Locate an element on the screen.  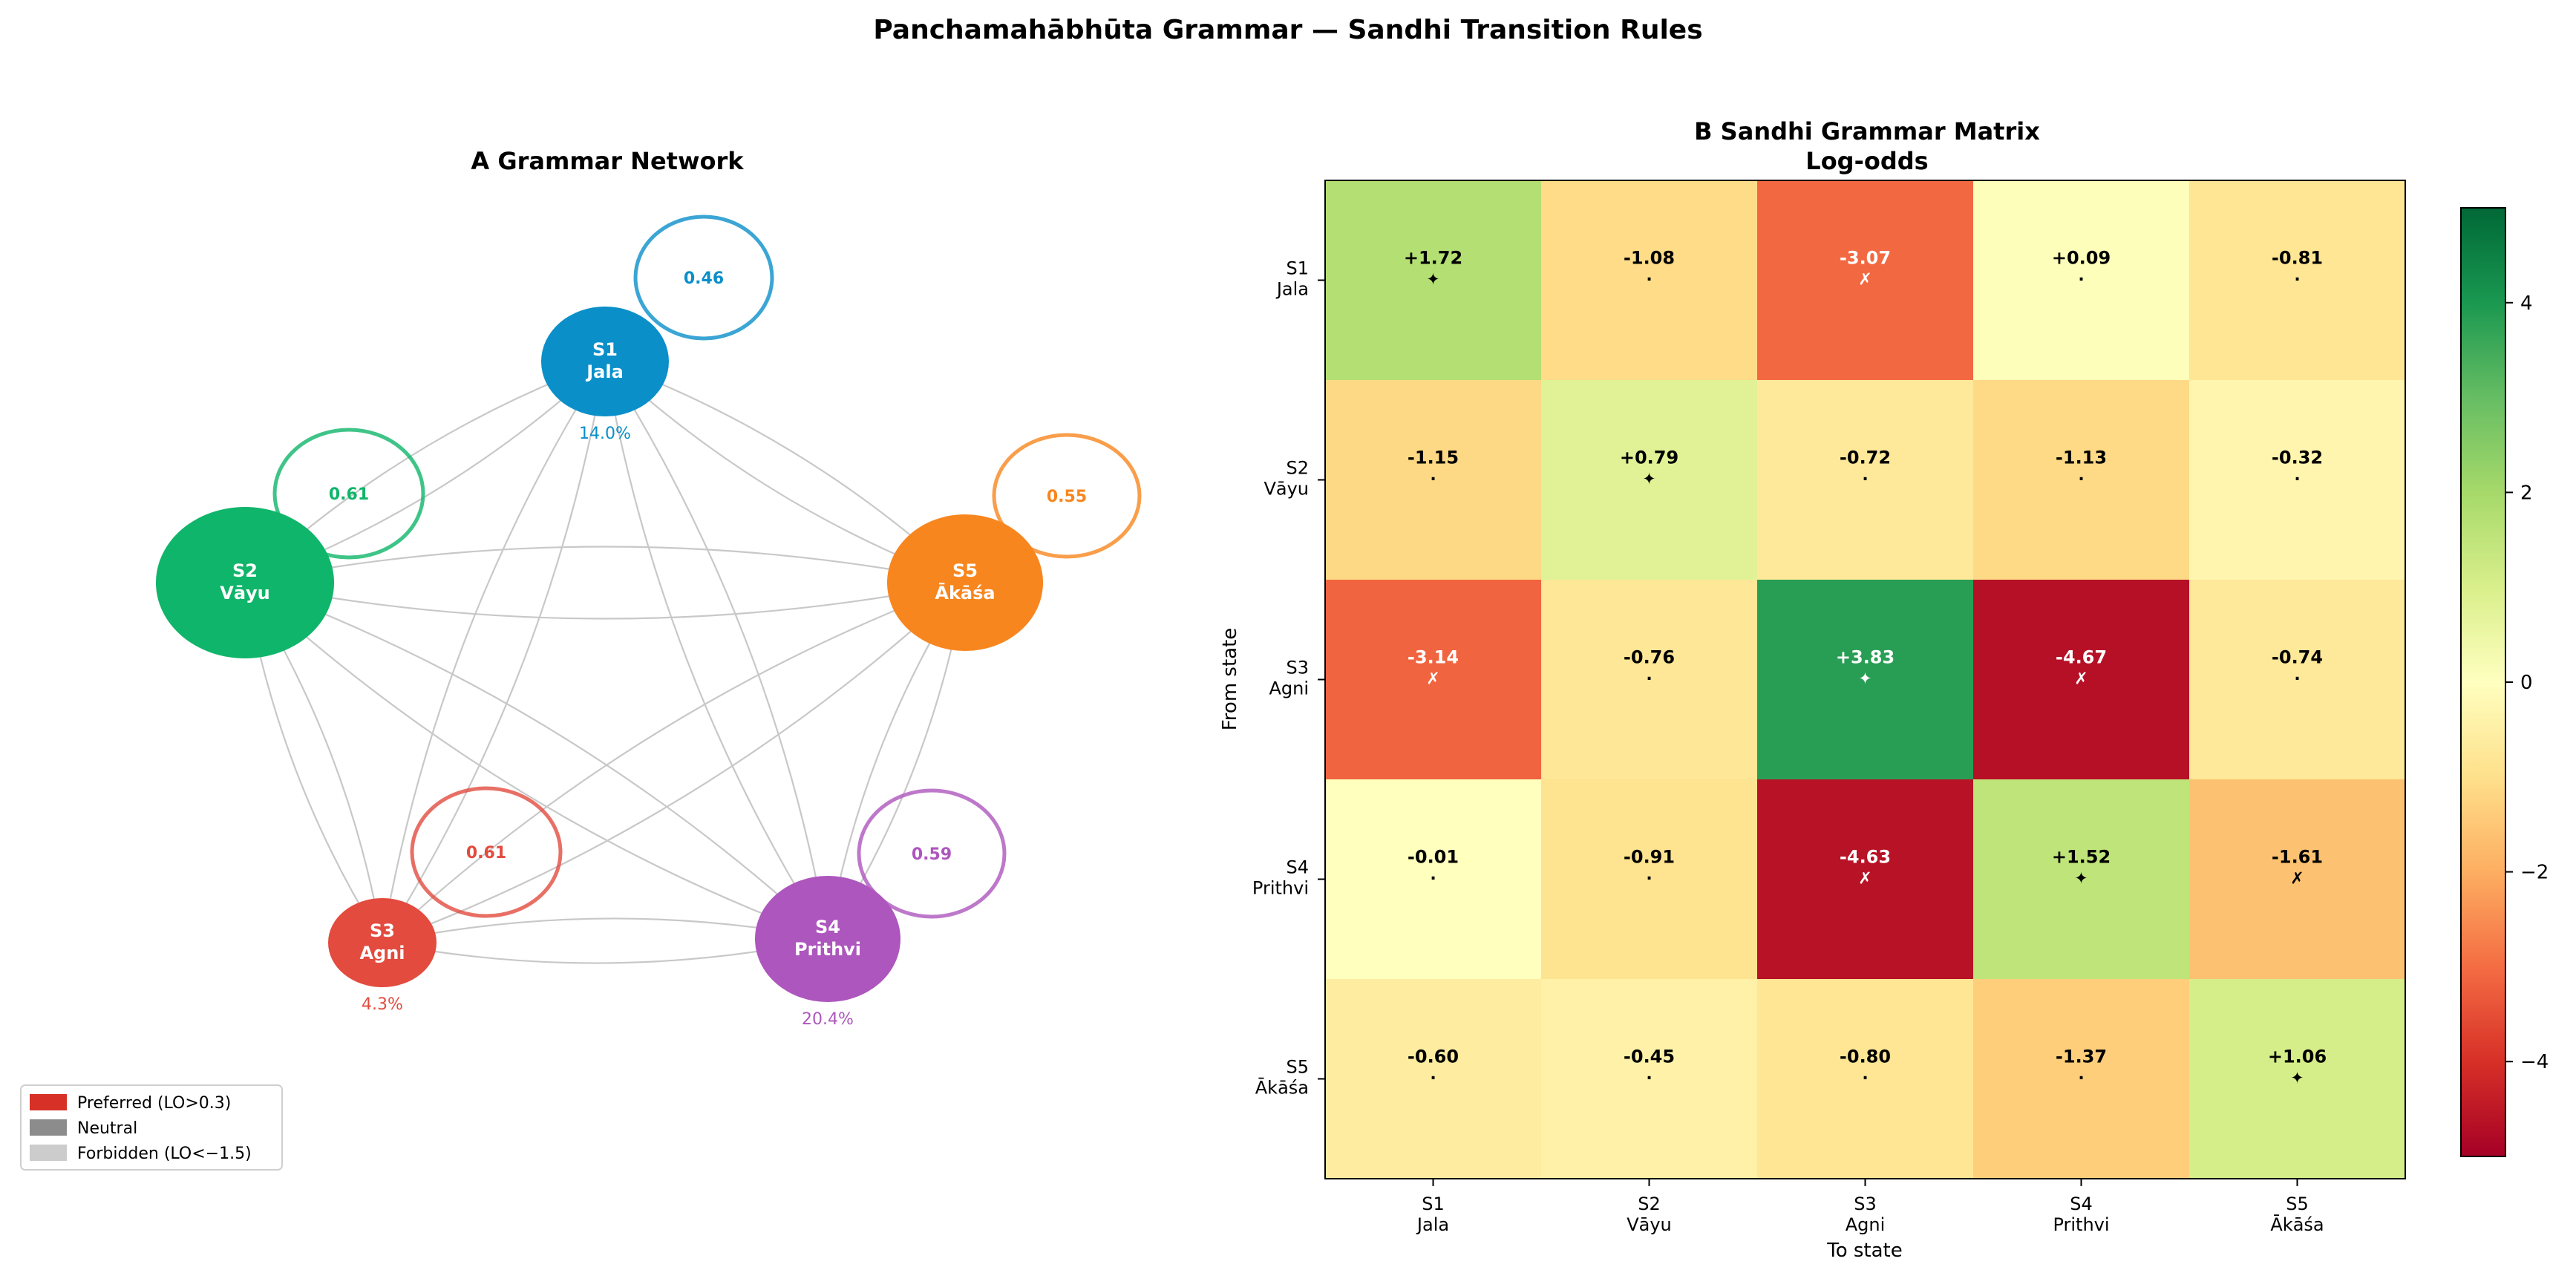
cell-marker-S5-S2: · is located at coordinates (1649, 1079).